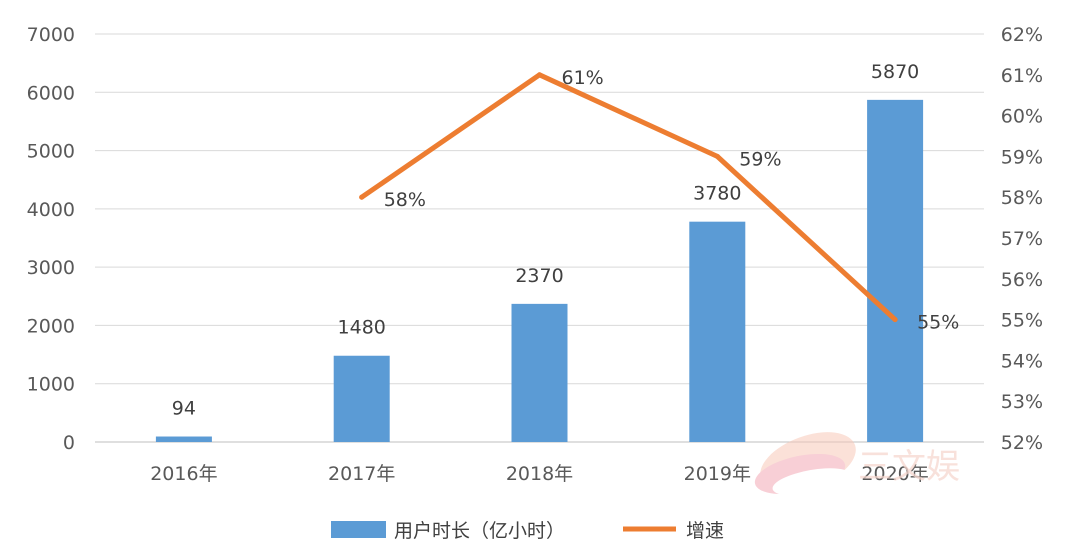  I want to click on left-axis-tick-label: 2000, so click(51, 326).